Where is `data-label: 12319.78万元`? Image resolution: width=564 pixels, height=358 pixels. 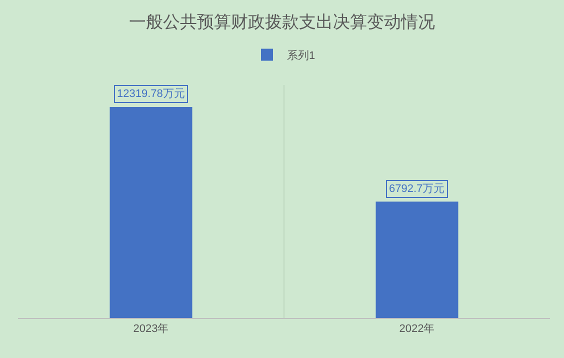
data-label: 12319.78万元 is located at coordinates (151, 94).